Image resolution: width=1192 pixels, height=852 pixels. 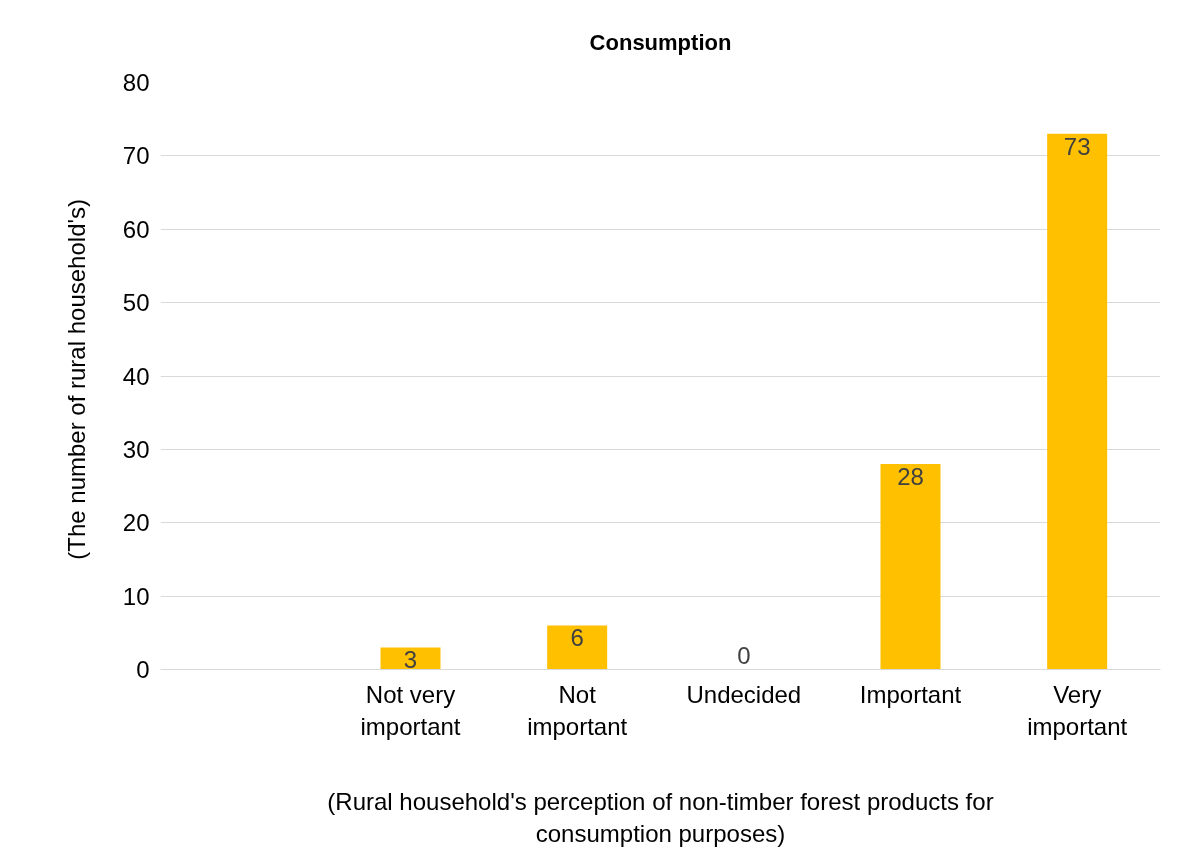 What do you see at coordinates (910, 477) in the screenshot?
I see `data-label: 28` at bounding box center [910, 477].